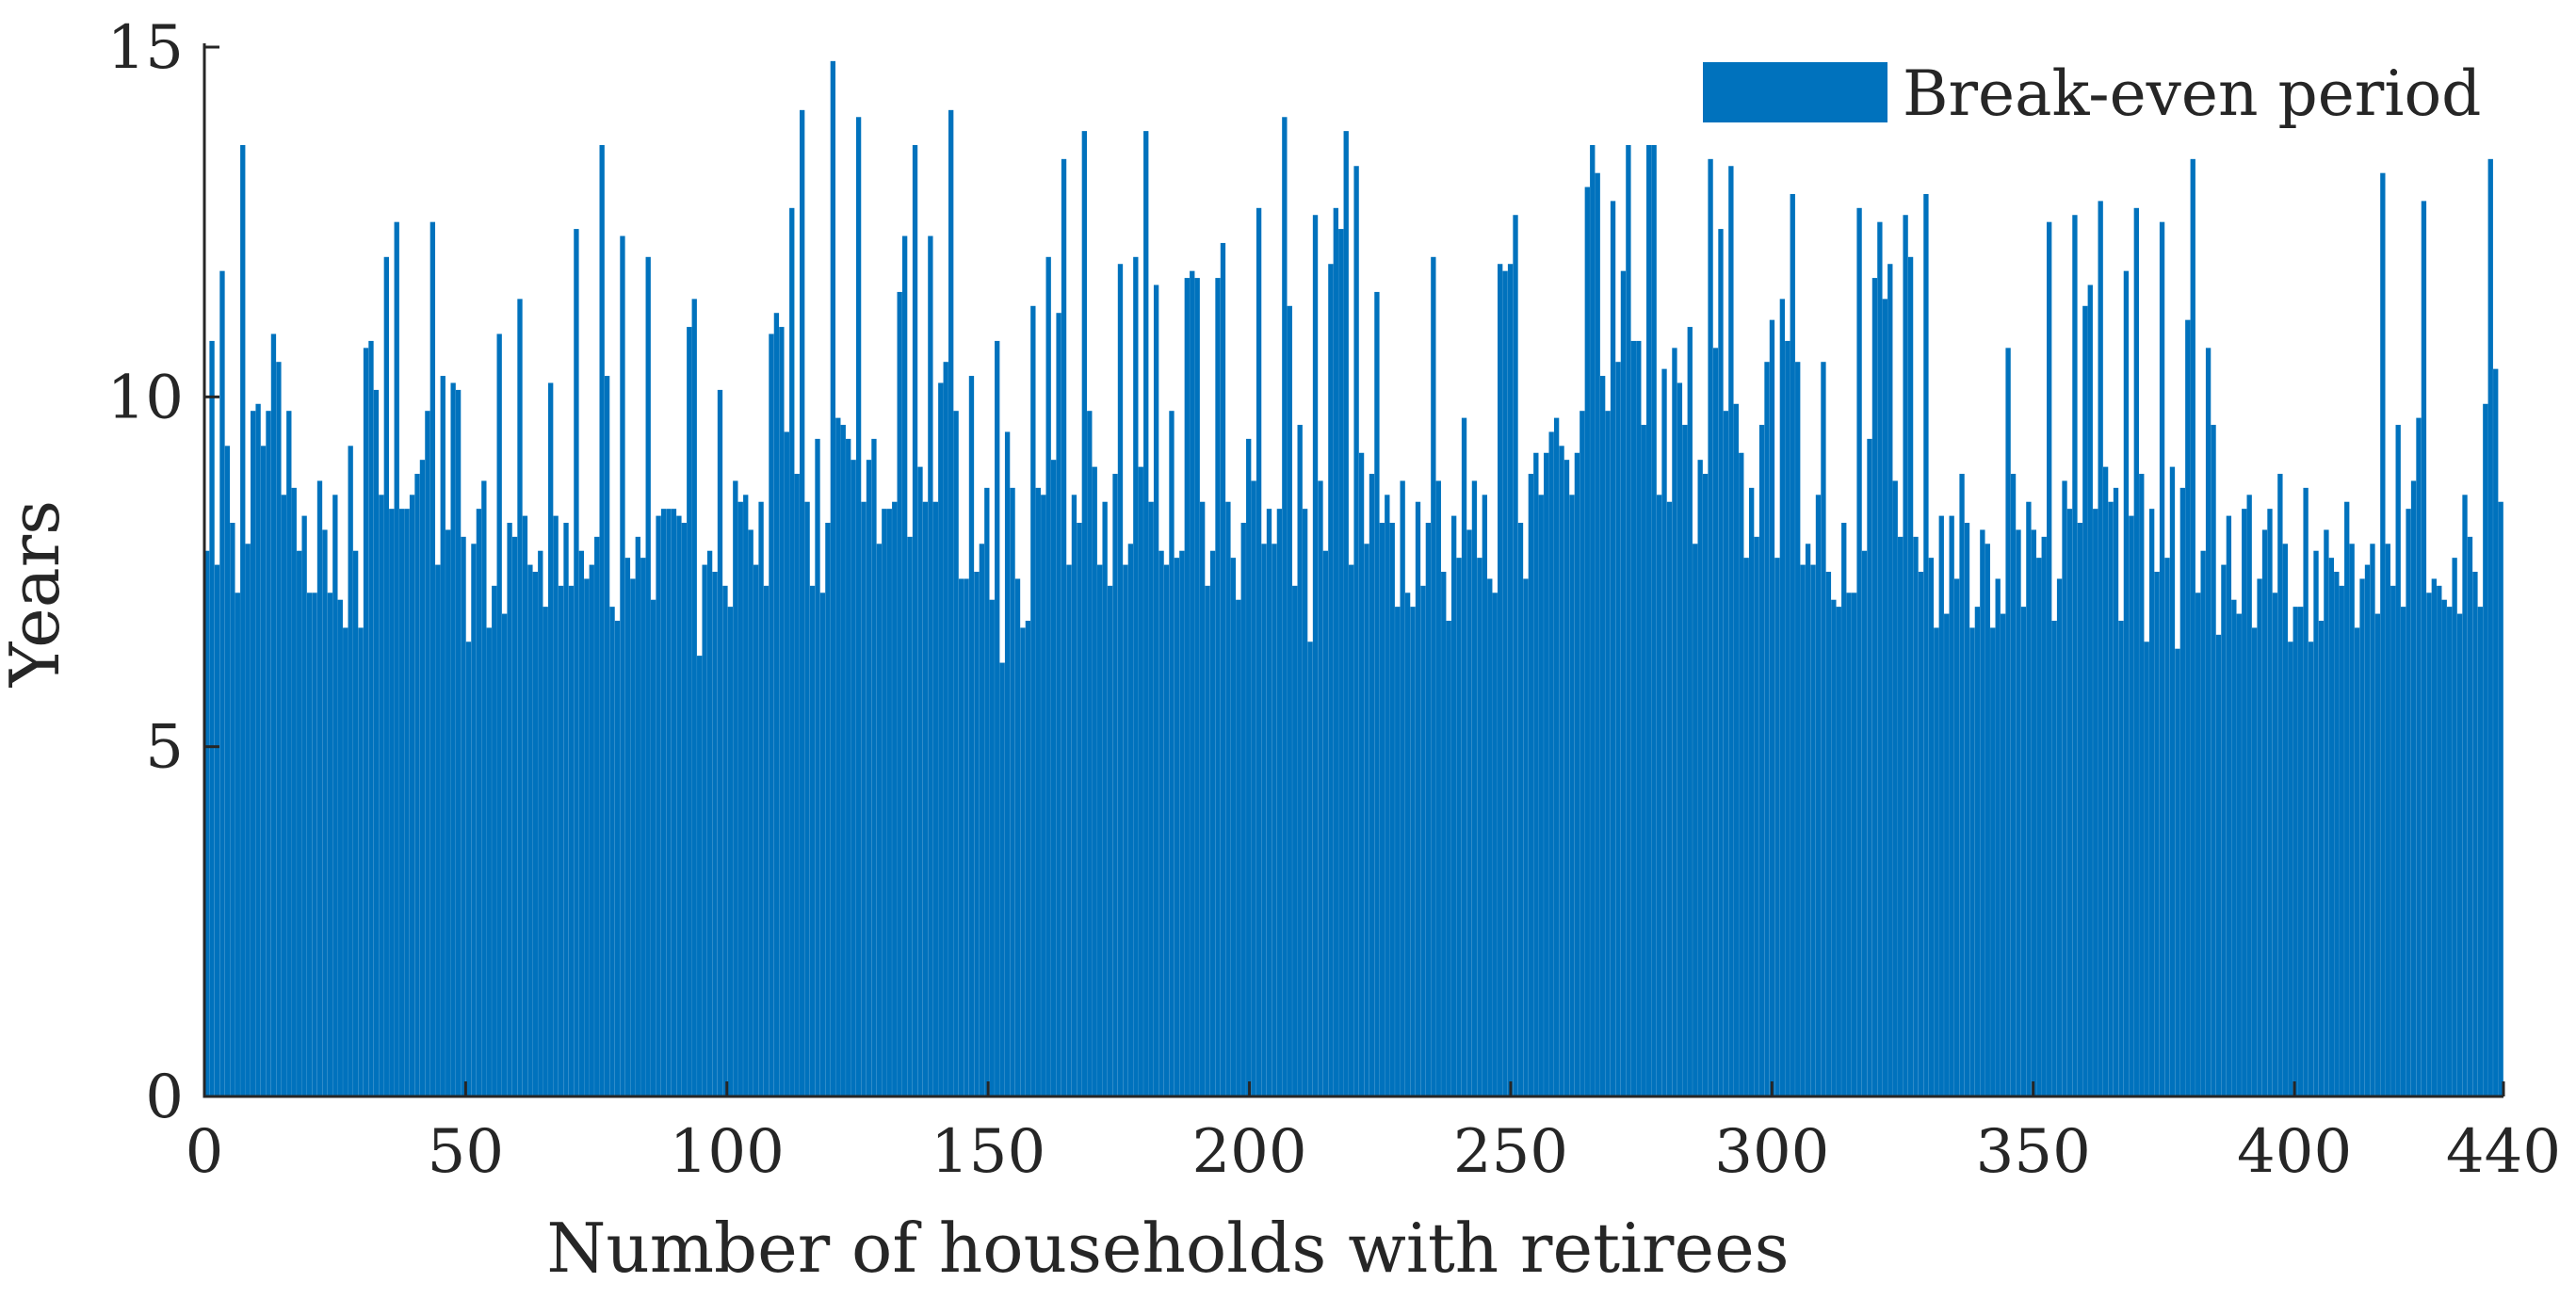  I want to click on y-tick-label: 0, so click(164, 1097).